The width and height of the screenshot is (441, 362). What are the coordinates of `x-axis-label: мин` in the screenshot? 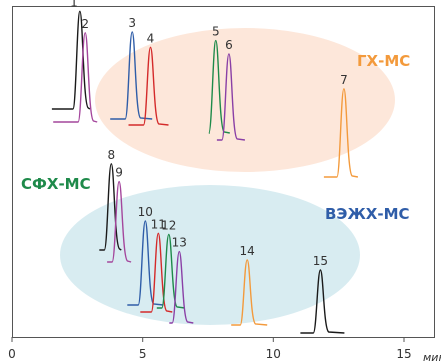 It's located at (432, 356).